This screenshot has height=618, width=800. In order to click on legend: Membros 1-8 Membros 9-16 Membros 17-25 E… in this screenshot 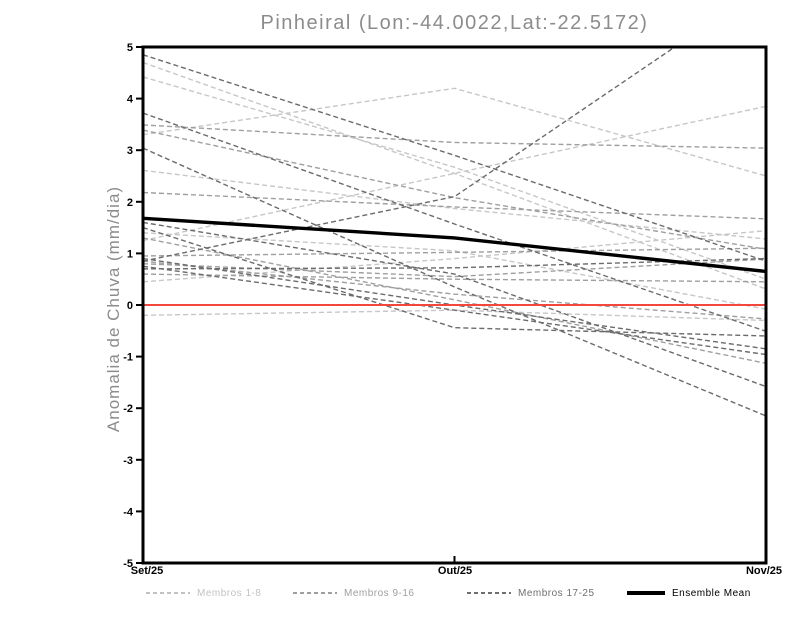, I will do `click(400, 596)`.